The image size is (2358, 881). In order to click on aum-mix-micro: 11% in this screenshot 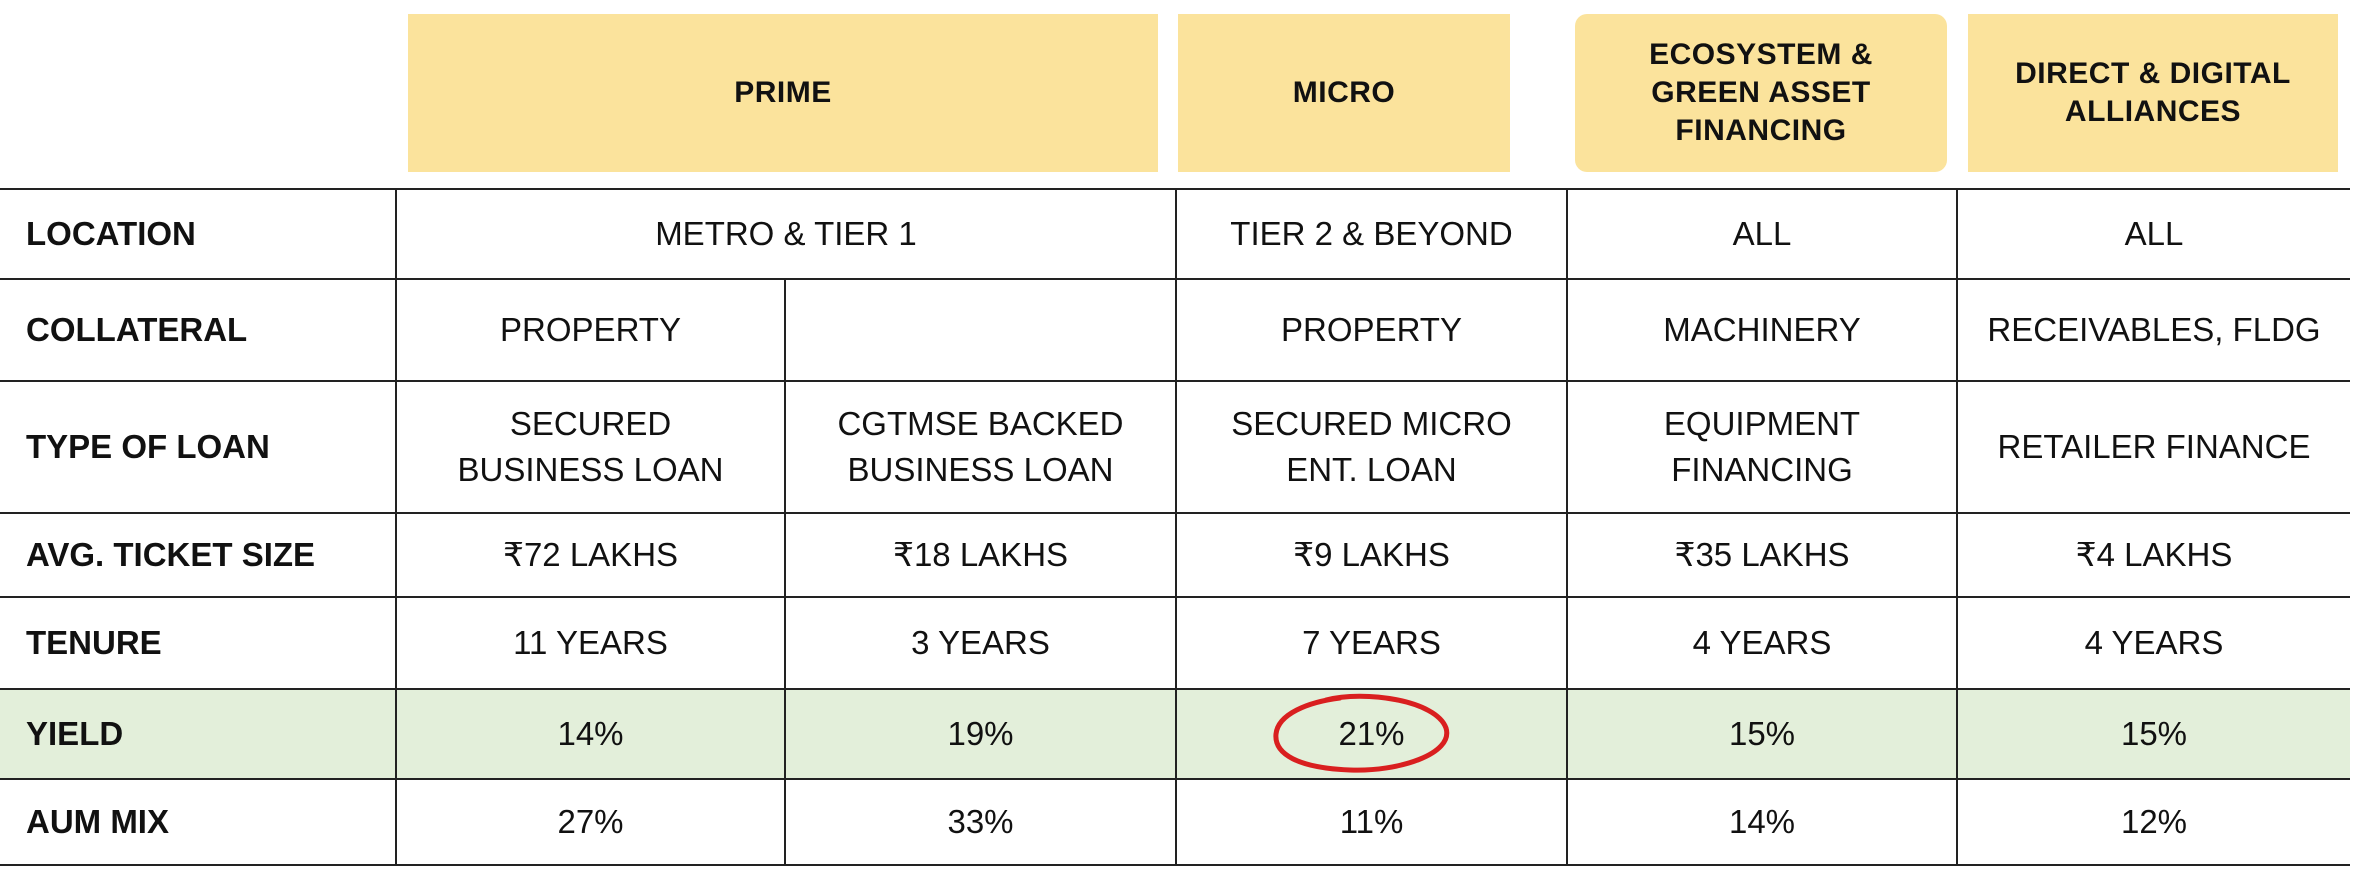, I will do `click(1371, 821)`.